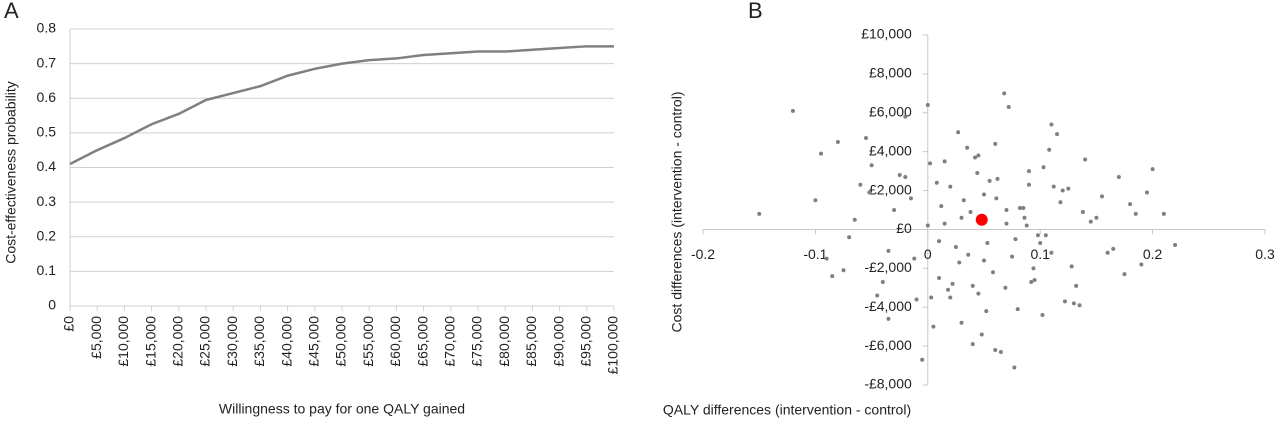 The height and width of the screenshot is (426, 1280). I want to click on y-tick-label: 0.8, so click(47, 28).